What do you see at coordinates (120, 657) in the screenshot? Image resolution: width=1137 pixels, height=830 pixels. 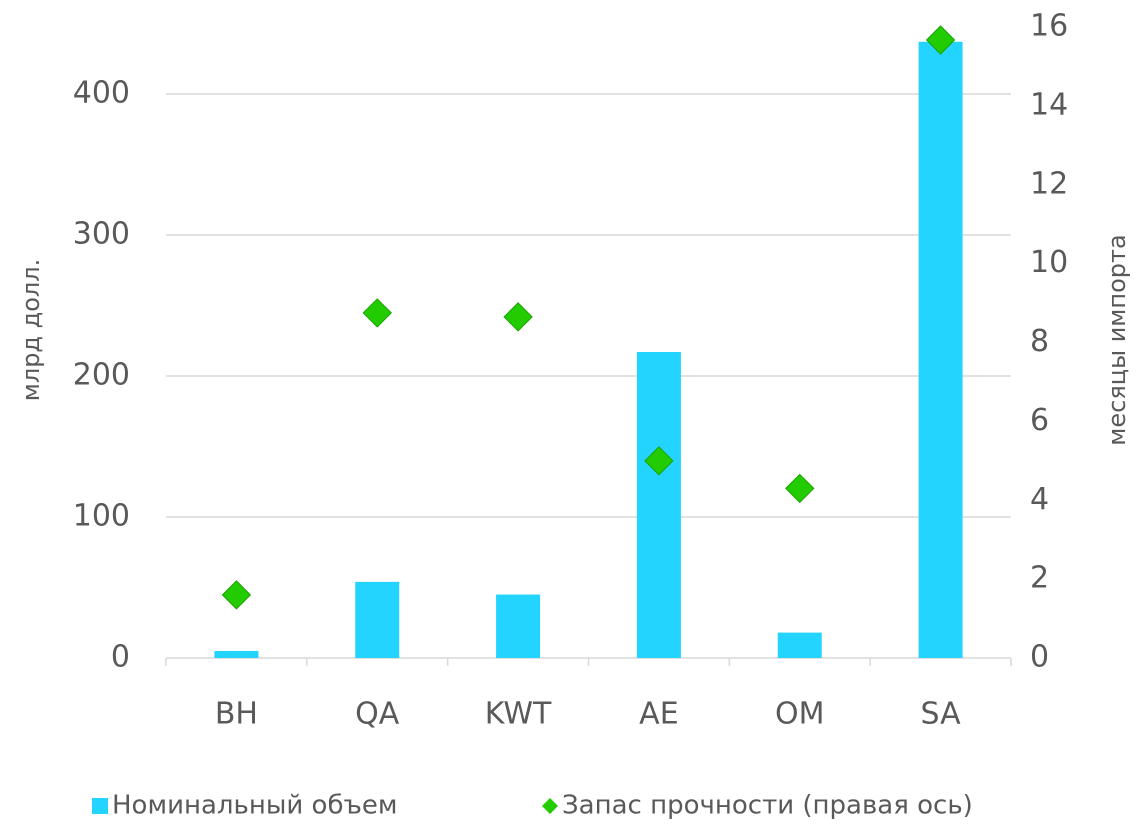 I see `y-tick-label: 0` at bounding box center [120, 657].